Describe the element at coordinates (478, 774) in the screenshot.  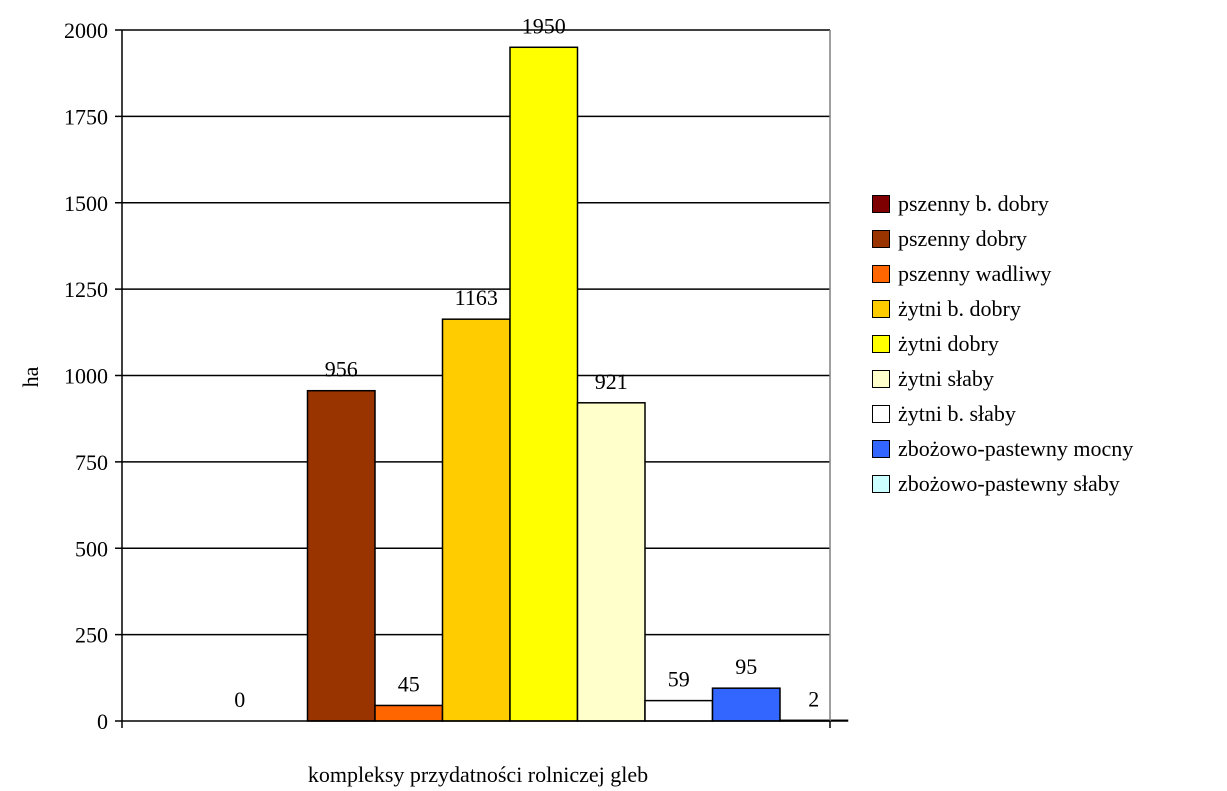
I see `x-axis-label: kompleksy przydatności rolniczej gleb` at that location.